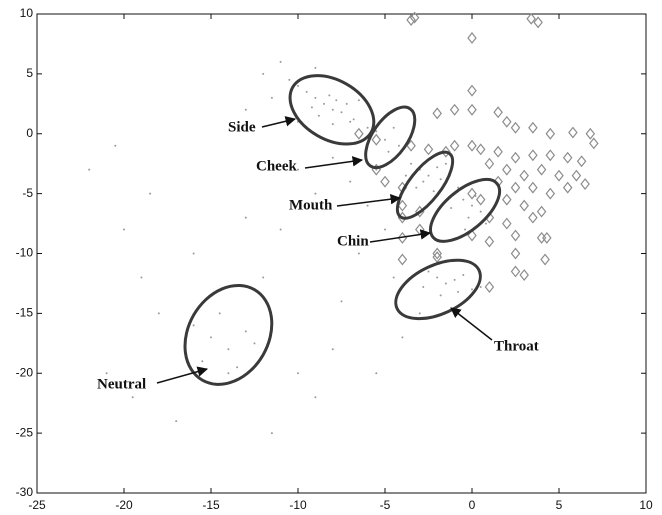 The image size is (662, 515). Describe the element at coordinates (298, 505) in the screenshot. I see `x-tick-label: -10` at that location.